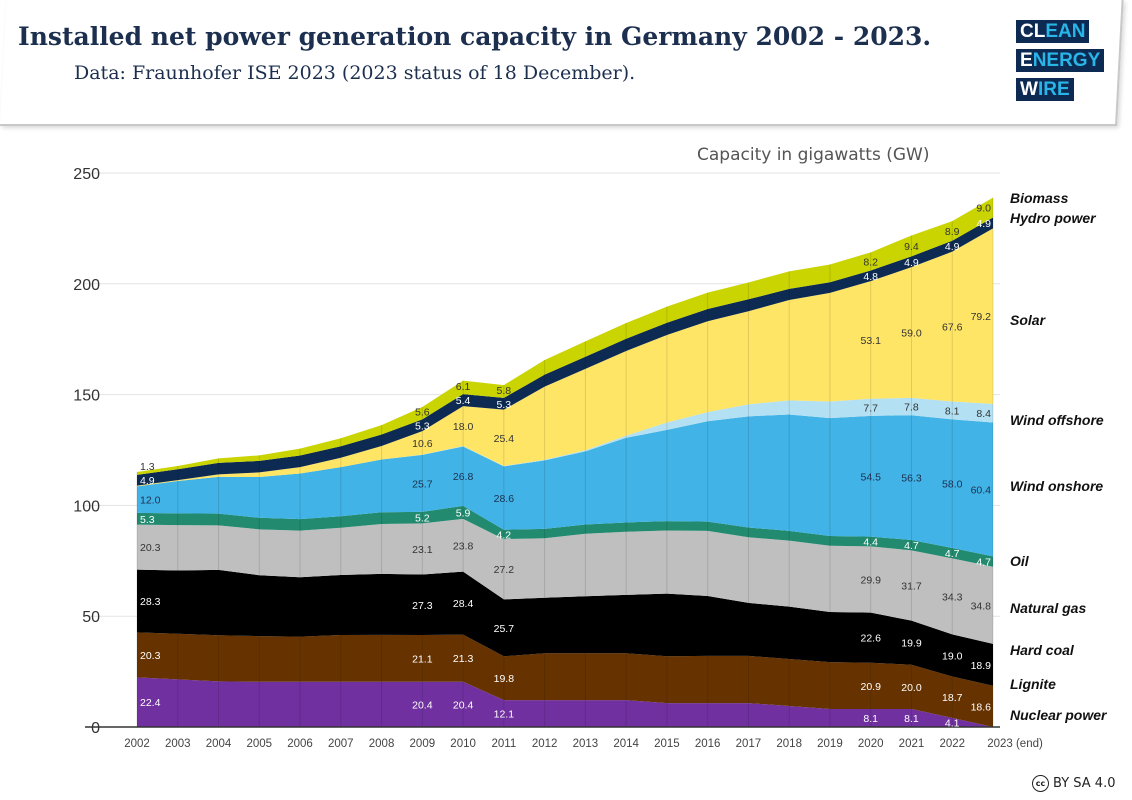 Image resolution: width=1132 pixels, height=800 pixels. I want to click on legend-label: Solar, so click(1028, 320).